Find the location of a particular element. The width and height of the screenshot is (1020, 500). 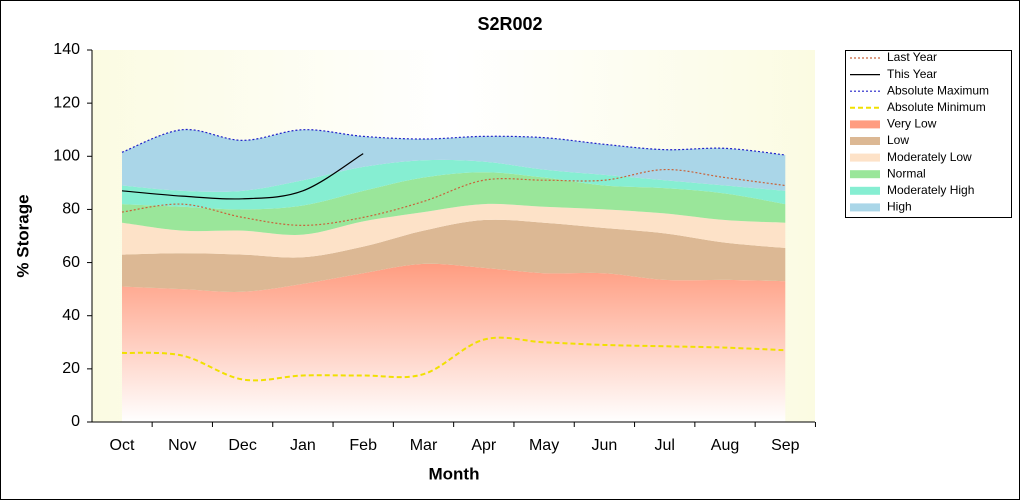

y-tick-label: 120 is located at coordinates (66, 102).